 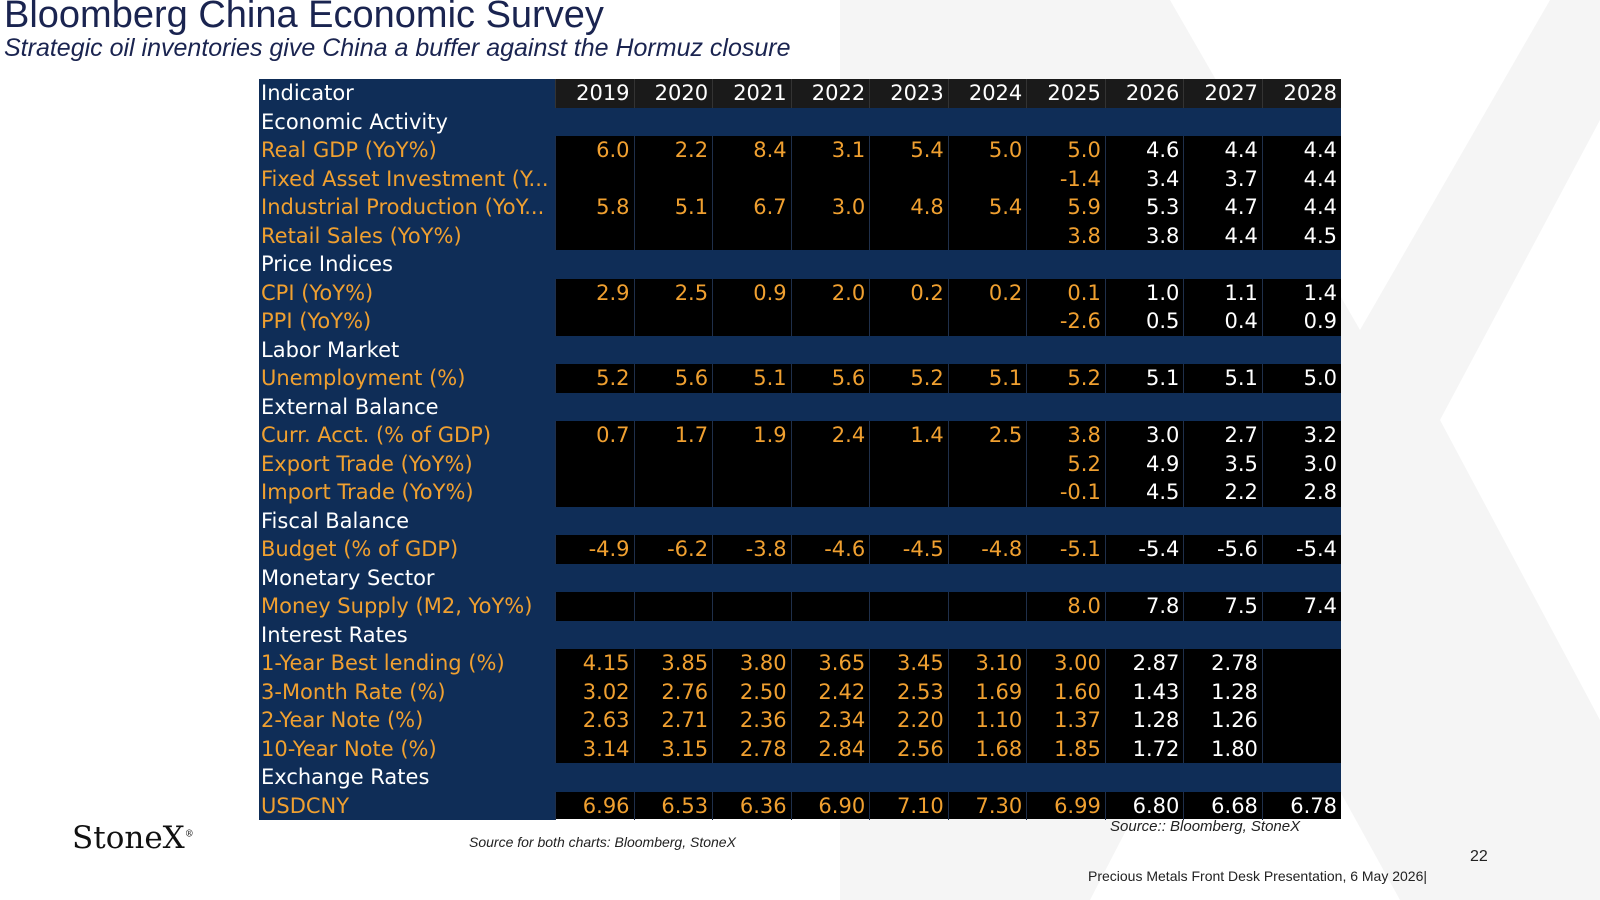 What do you see at coordinates (909, 435) in the screenshot?
I see `cell-value: 1.4` at bounding box center [909, 435].